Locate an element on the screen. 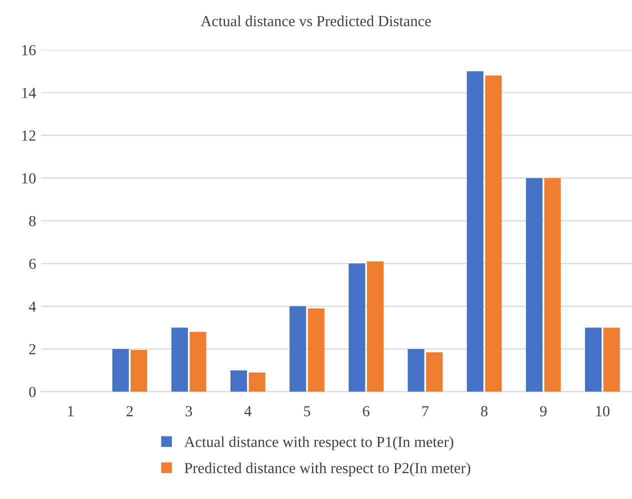 Image resolution: width=632 pixels, height=499 pixels. x-tick-label: 5 is located at coordinates (307, 411).